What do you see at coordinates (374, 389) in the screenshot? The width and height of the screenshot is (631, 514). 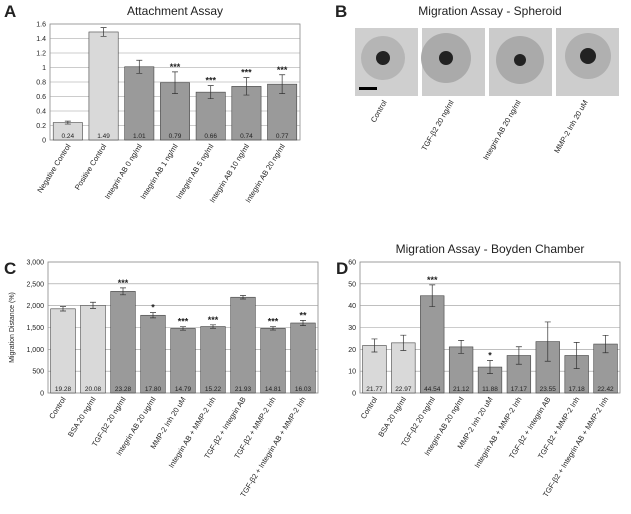 I see `value-label: 21.77` at bounding box center [374, 389].